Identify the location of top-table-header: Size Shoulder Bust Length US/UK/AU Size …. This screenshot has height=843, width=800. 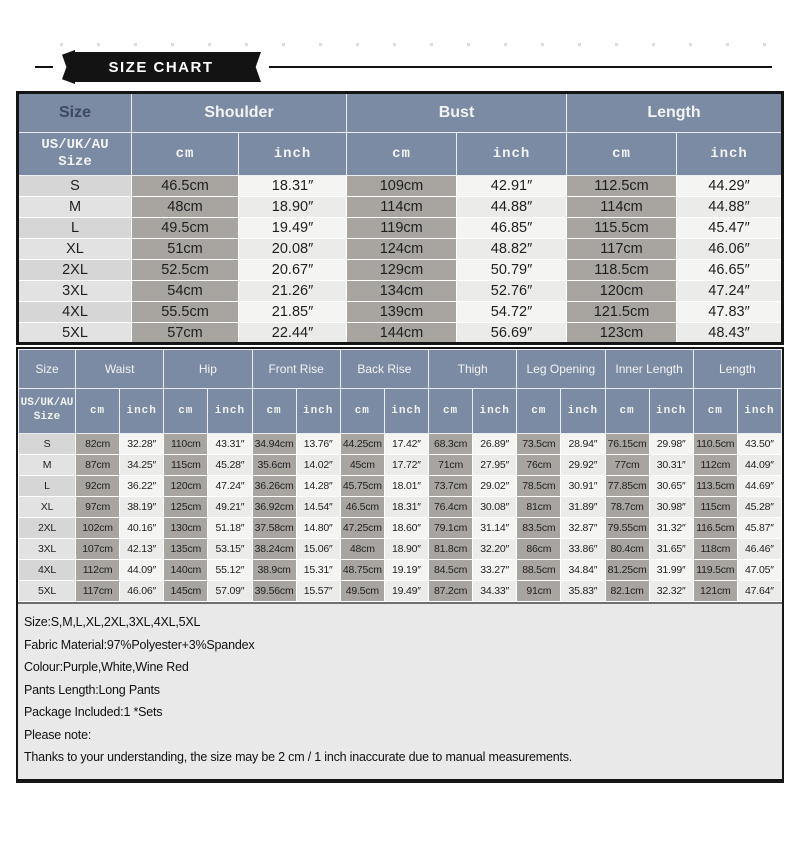
(400, 134).